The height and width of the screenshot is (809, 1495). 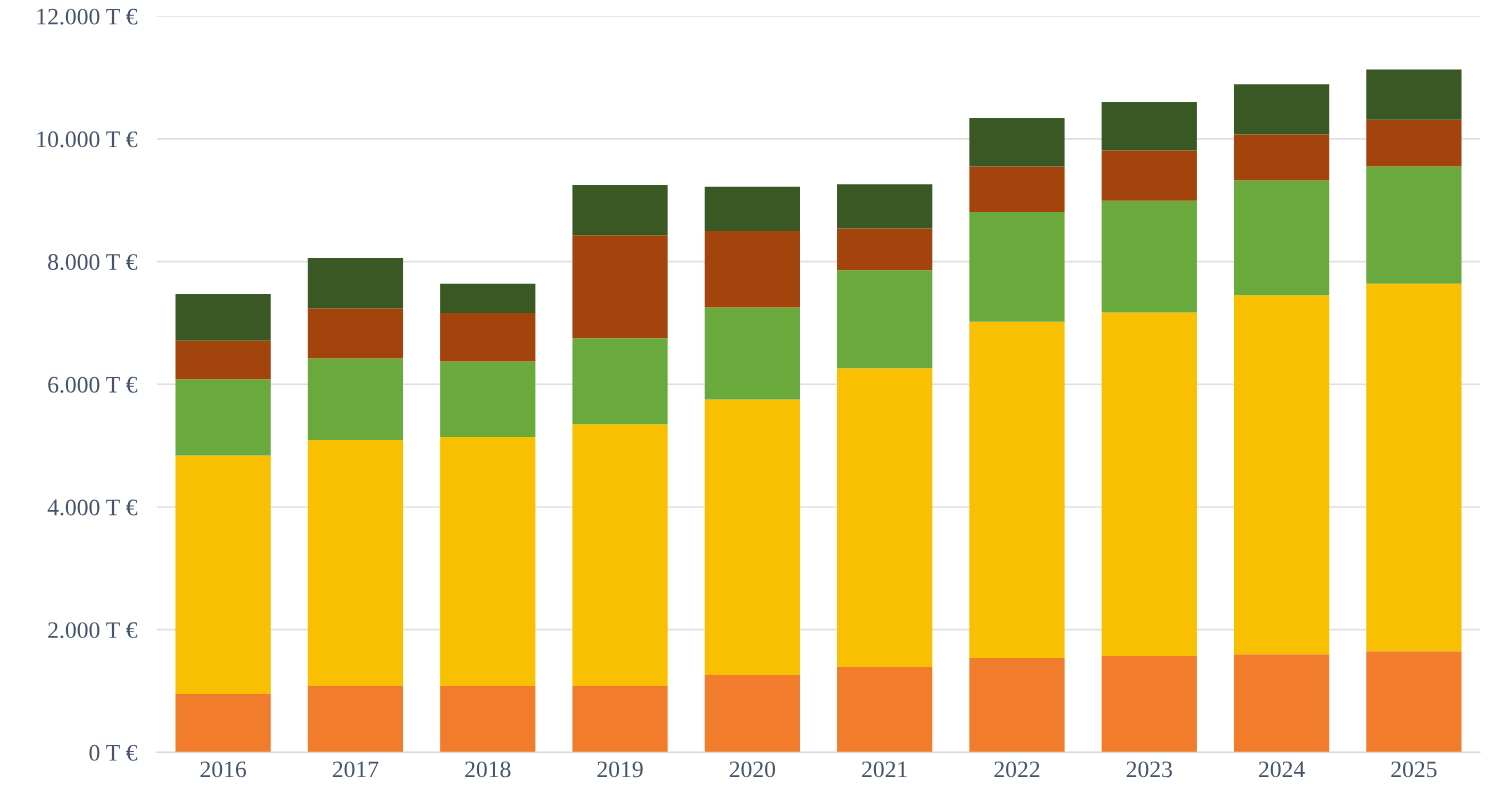 I want to click on y-tick-label: 2.000 T €, so click(x=93, y=630).